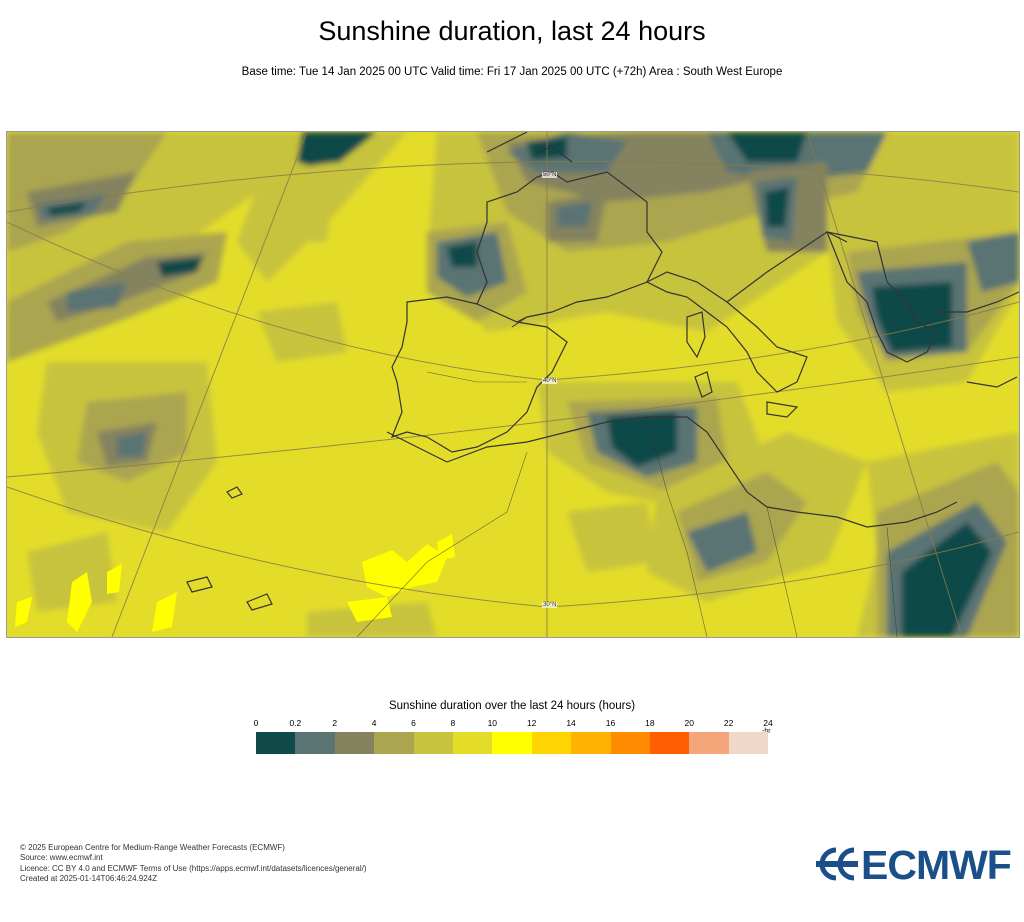 The height and width of the screenshot is (922, 1024). I want to click on legend-tick-label: 10, so click(492, 723).